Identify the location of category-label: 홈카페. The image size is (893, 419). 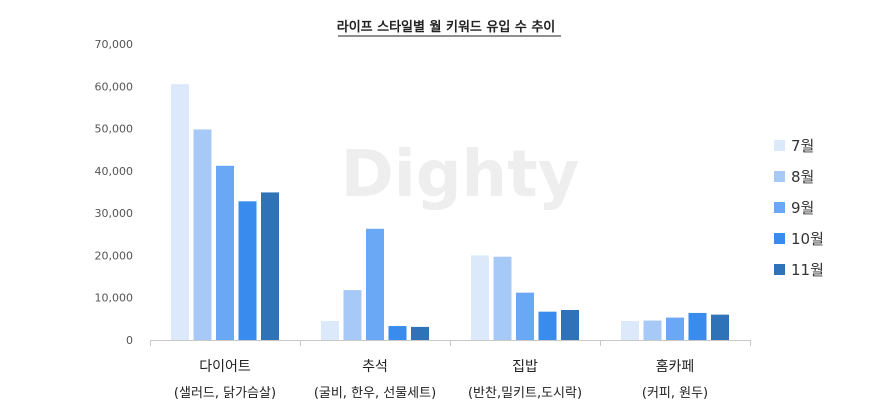
(675, 367).